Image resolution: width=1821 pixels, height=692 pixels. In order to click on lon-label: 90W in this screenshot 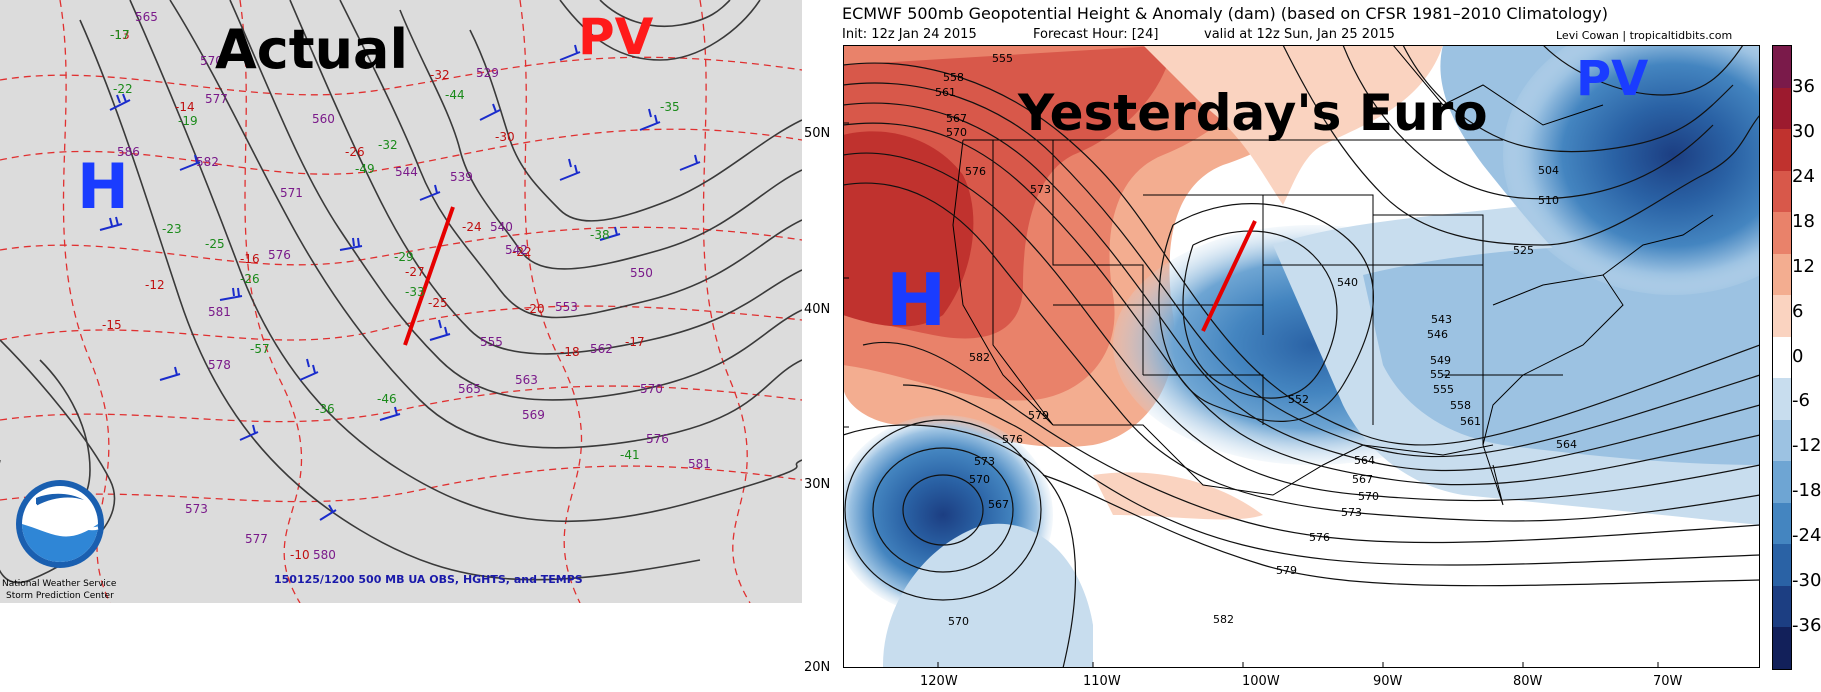, I will do `click(1388, 681)`.